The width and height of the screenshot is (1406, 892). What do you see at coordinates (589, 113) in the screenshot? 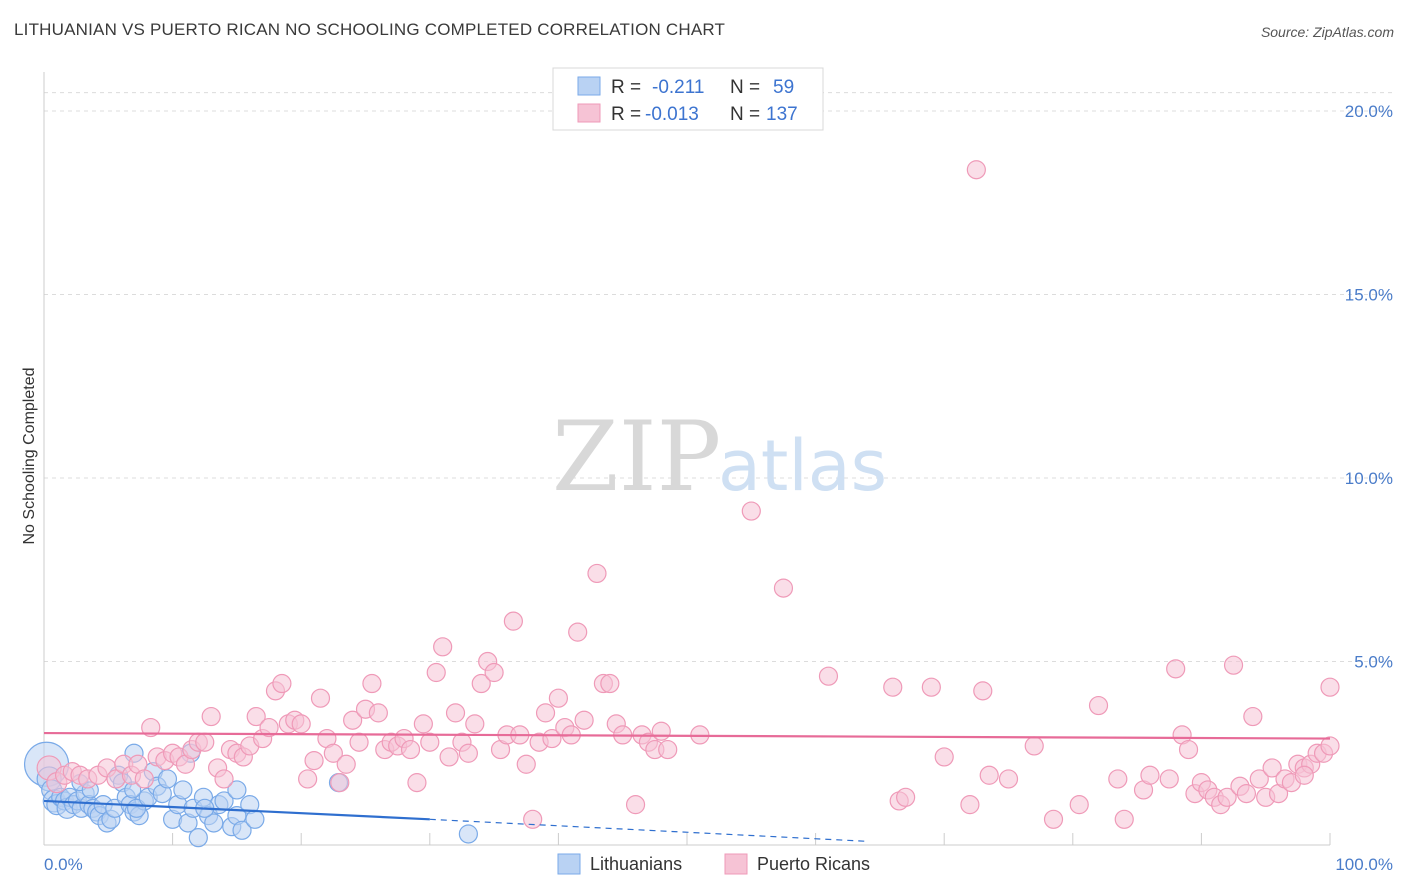
I see `legend-swatch-puerto-ricans` at bounding box center [589, 113].